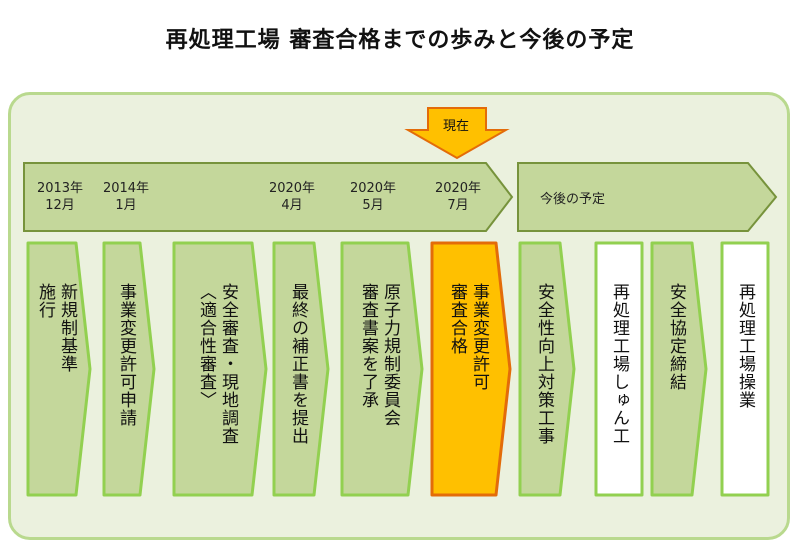  Describe the element at coordinates (206, 346) in the screenshot. I see `step-text-line: 〈適合性審査〉` at that location.